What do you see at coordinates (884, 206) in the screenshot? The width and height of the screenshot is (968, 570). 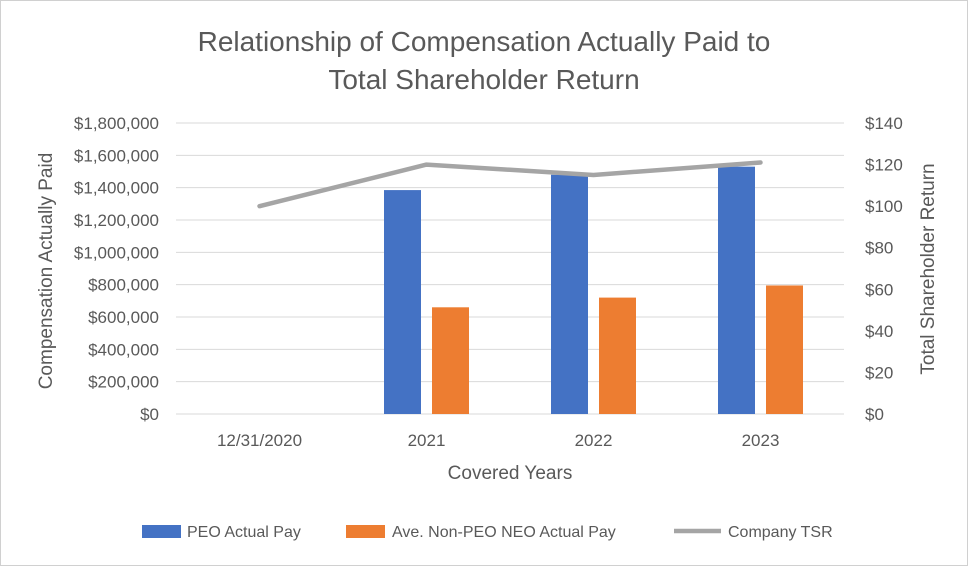 I see `y2-tick-label: $100` at bounding box center [884, 206].